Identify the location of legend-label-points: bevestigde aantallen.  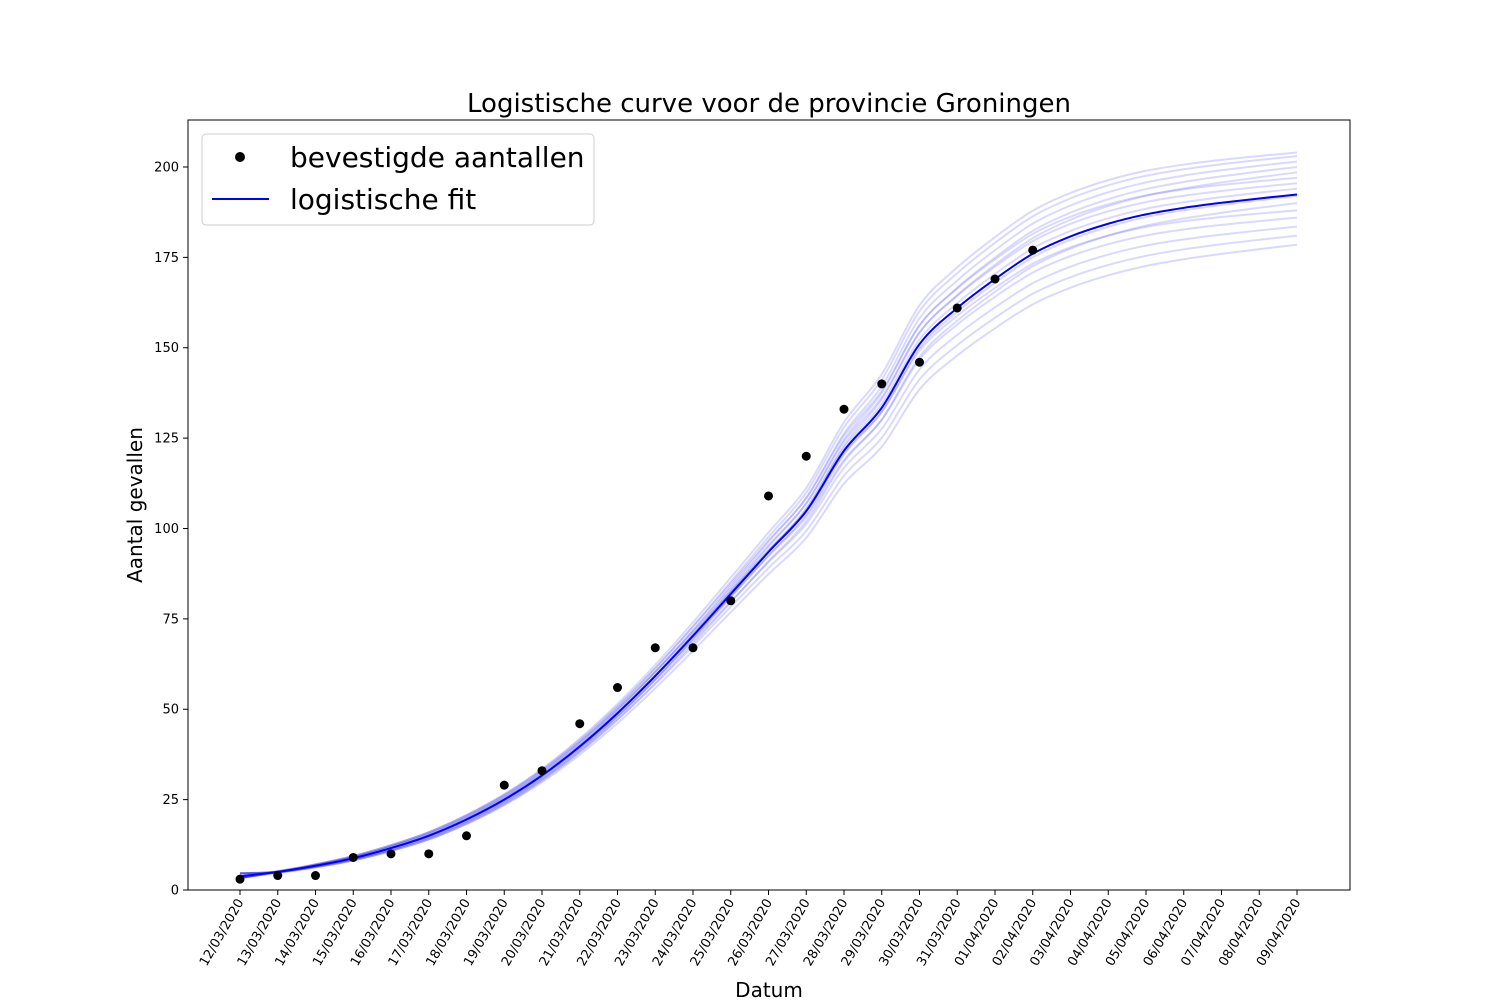
(437, 157).